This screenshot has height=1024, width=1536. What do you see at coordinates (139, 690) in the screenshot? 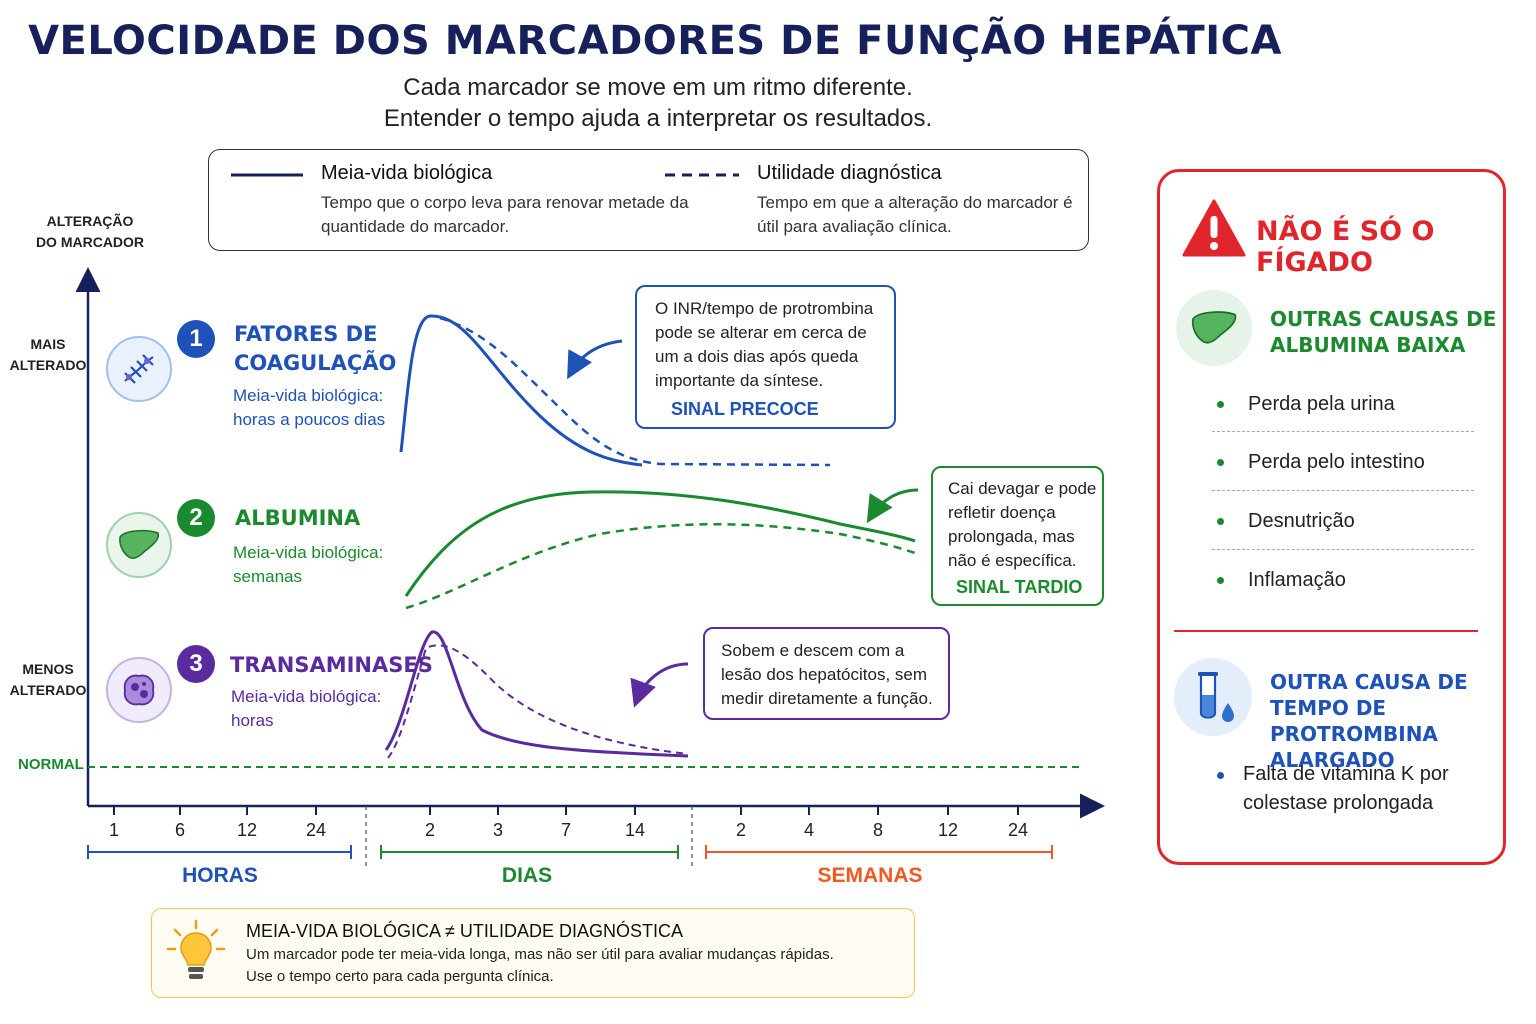
I see `hepatocyte-icon` at bounding box center [139, 690].